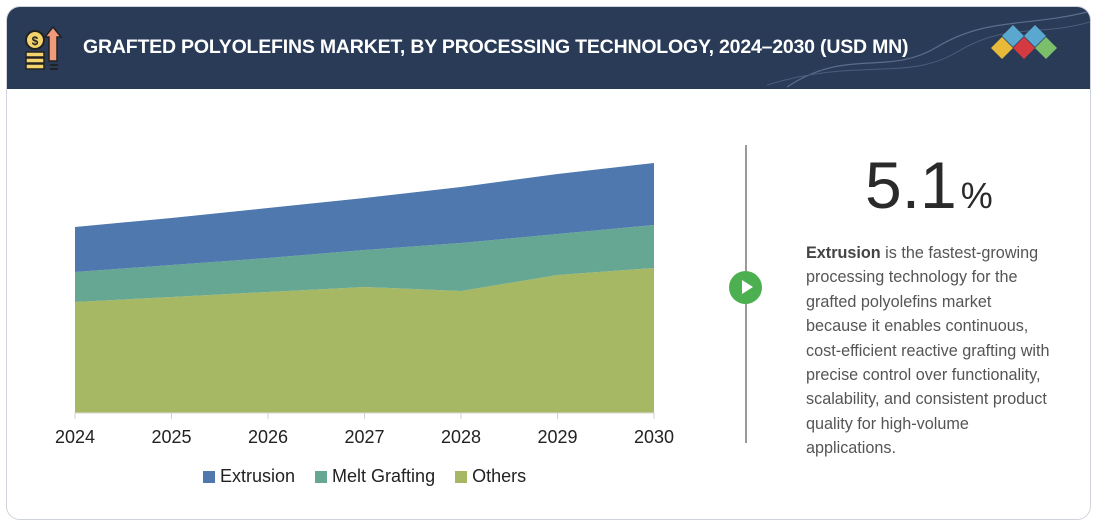 Image resolution: width=1096 pixels, height=523 pixels. I want to click on cagr-value: 5.1%, so click(929, 185).